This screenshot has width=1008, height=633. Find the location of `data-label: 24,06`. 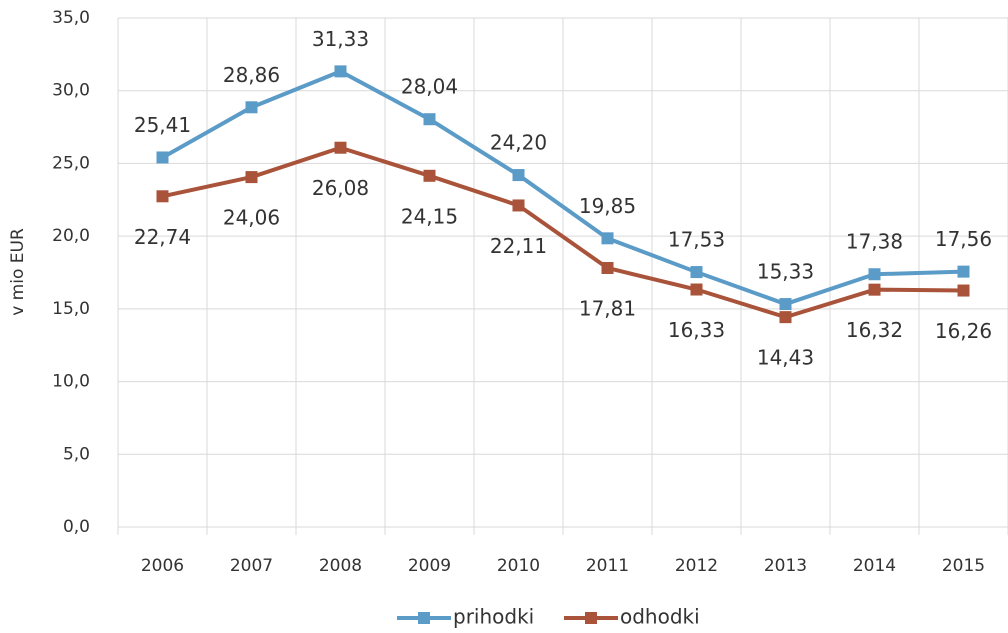

data-label: 24,06 is located at coordinates (251, 218).